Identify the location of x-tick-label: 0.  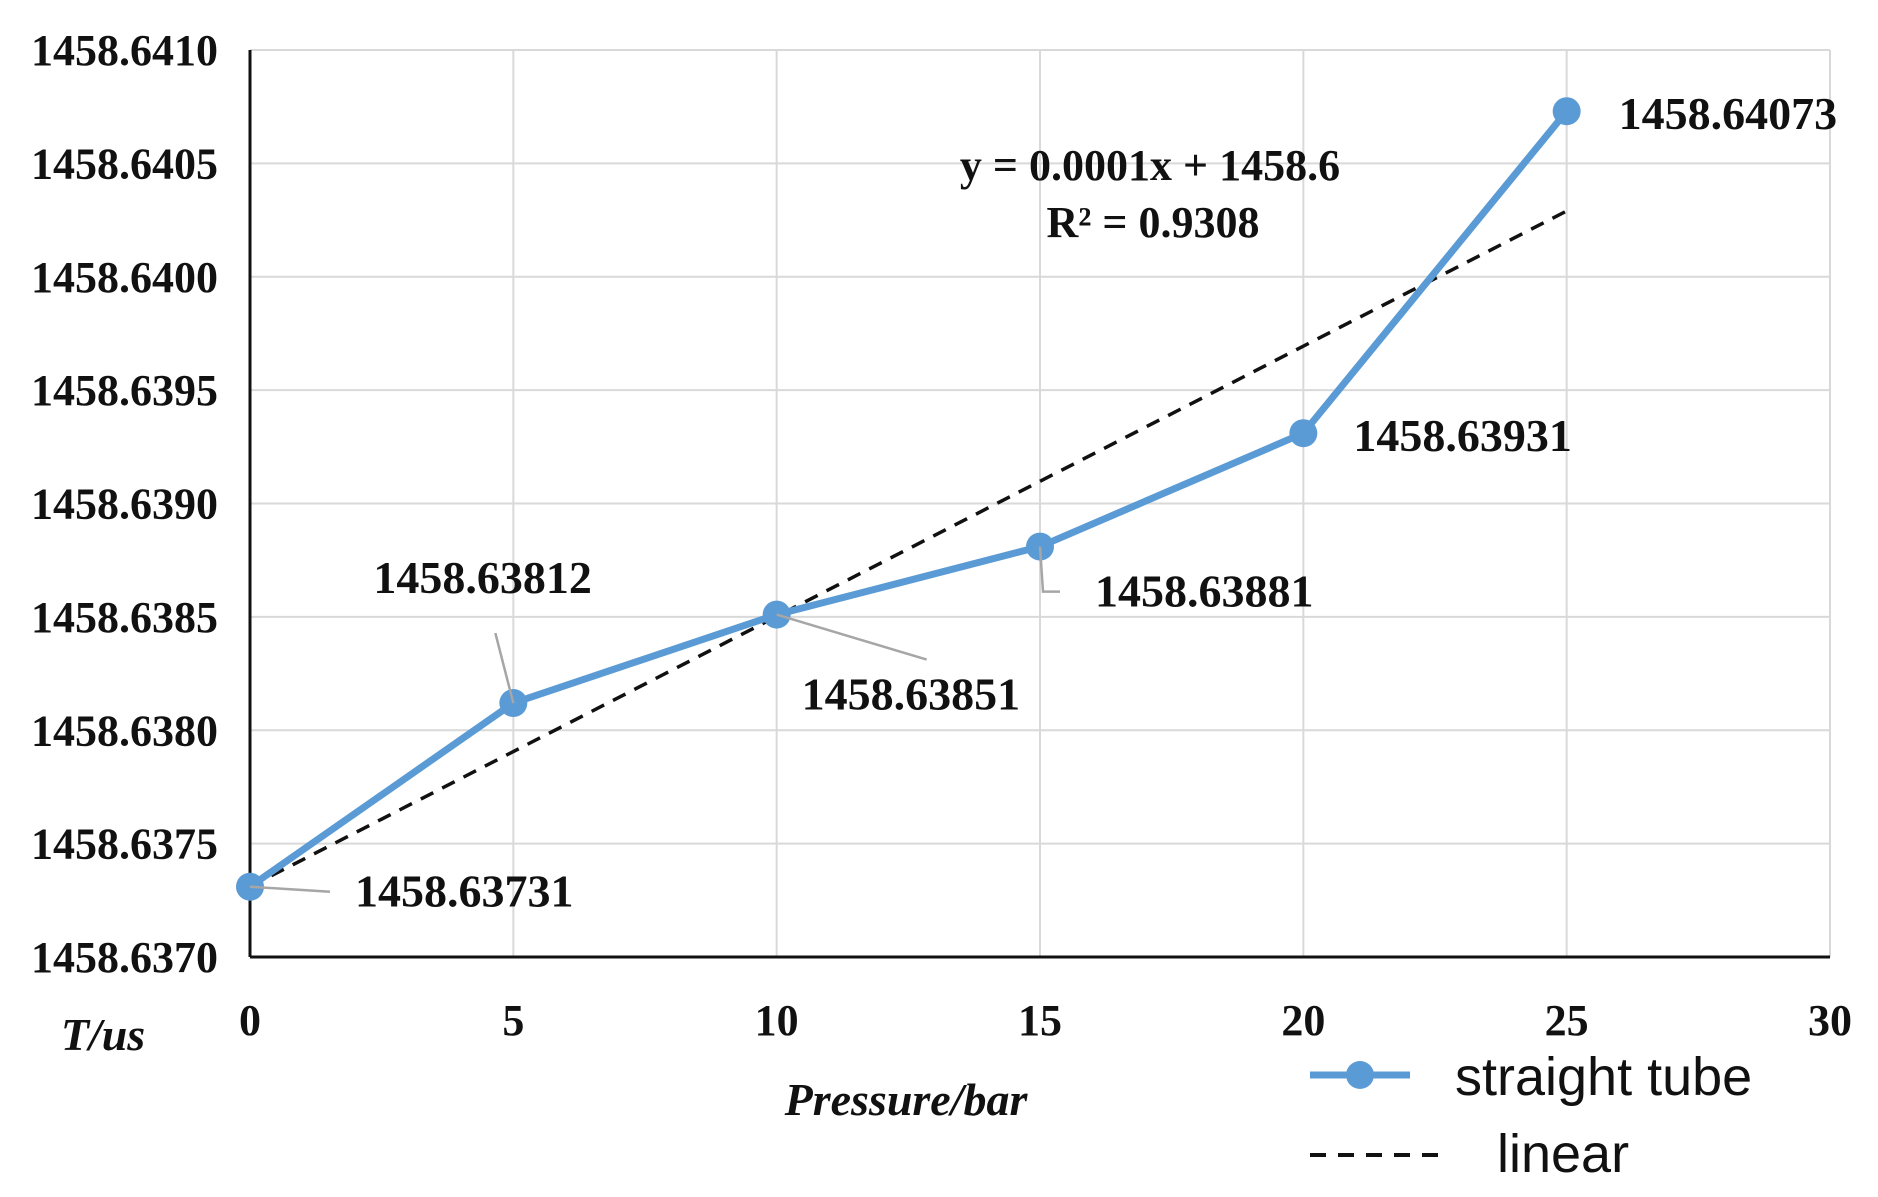
(250, 1020).